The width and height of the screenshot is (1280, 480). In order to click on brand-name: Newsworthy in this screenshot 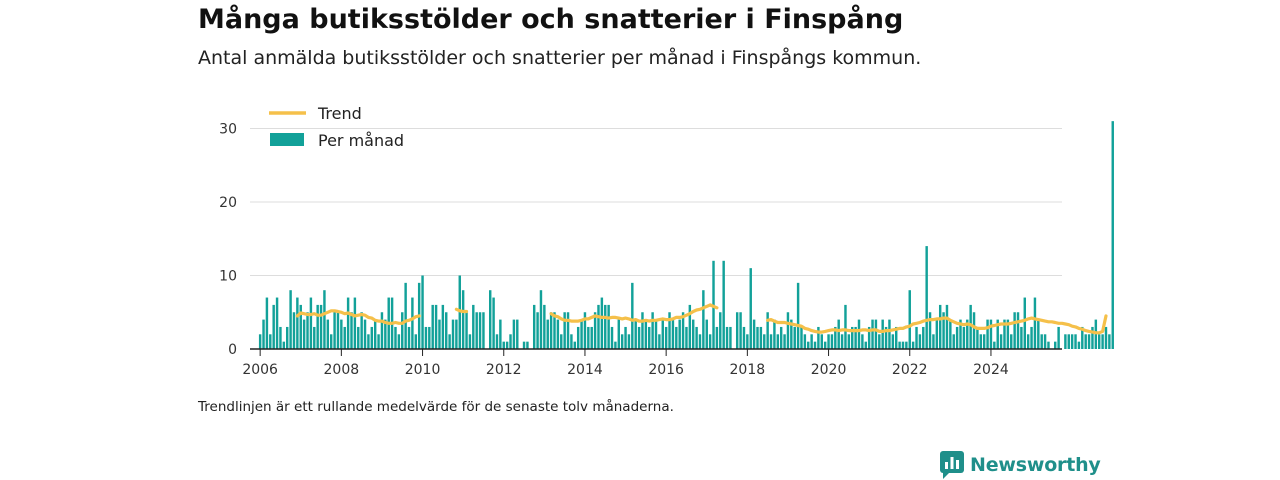, I will do `click(1035, 465)`.